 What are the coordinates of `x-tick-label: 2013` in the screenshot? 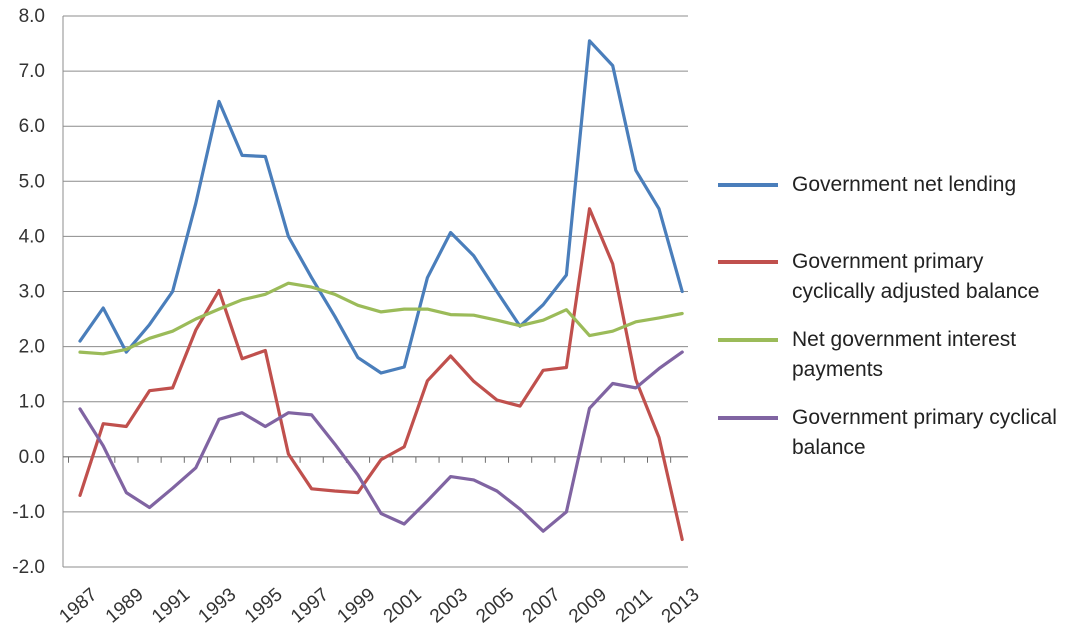 It's located at (681, 605).